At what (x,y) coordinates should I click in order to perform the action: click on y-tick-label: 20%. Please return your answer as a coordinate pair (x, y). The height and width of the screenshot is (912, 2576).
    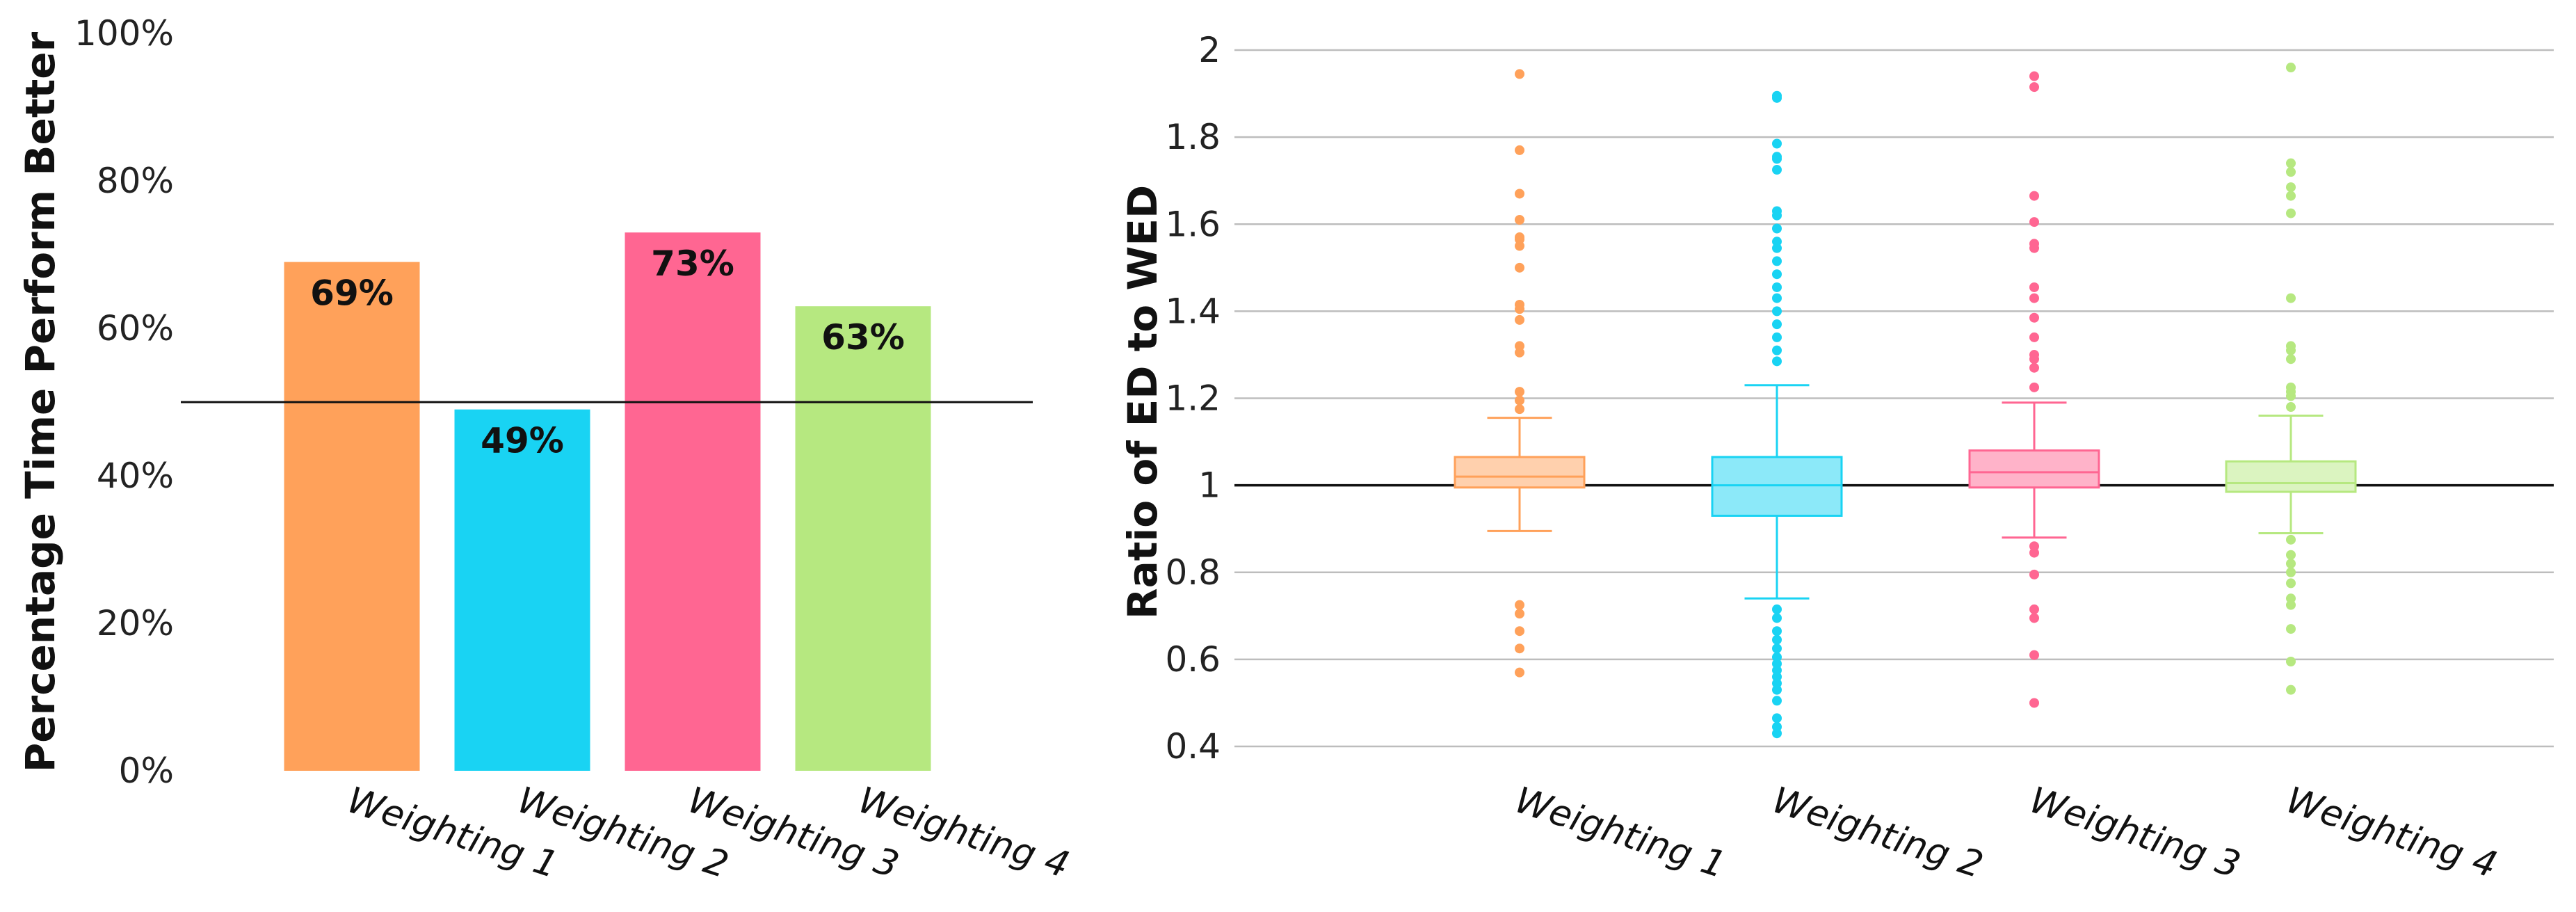
    Looking at the image, I should click on (135, 623).